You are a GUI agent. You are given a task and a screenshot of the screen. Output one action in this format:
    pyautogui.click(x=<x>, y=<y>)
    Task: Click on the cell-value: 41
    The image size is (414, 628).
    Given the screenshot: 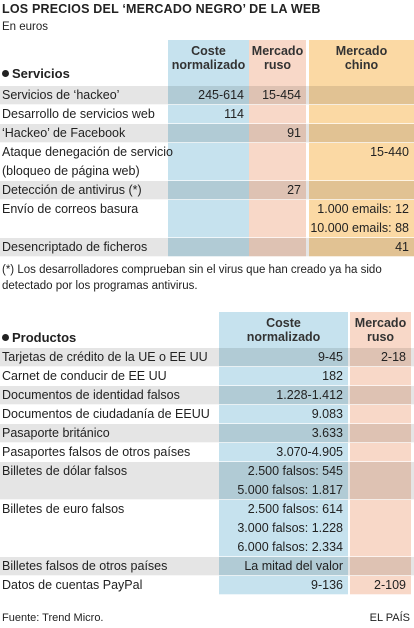 What is the action you would take?
    pyautogui.click(x=402, y=247)
    